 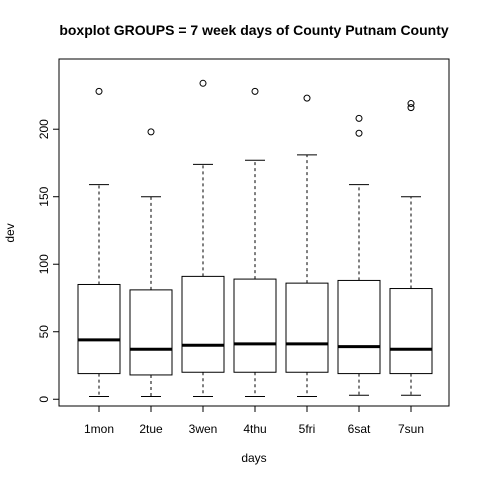 I want to click on box-2tue, so click(x=151, y=263).